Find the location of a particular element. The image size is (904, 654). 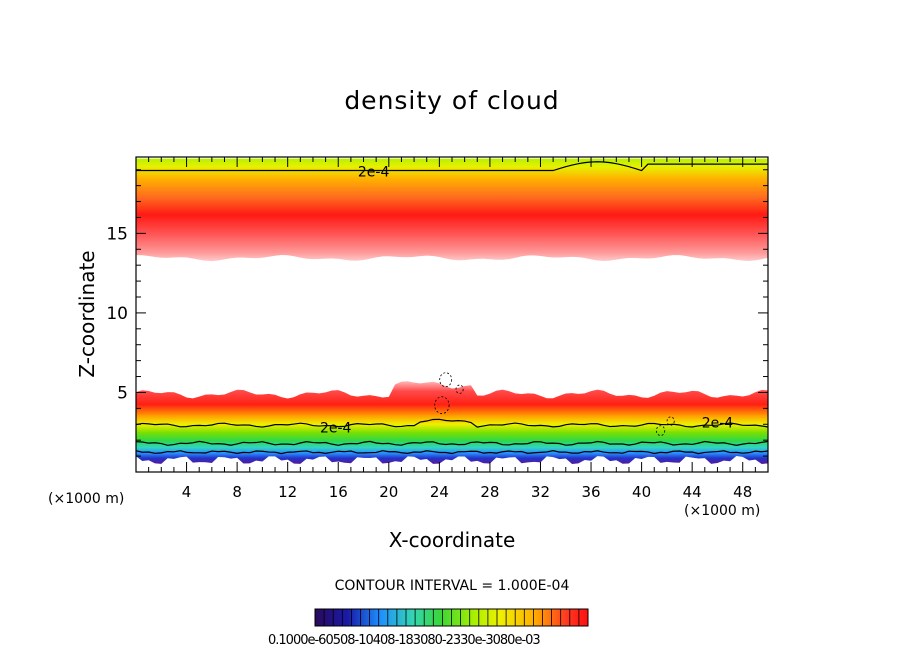

x-tick-label: 8 is located at coordinates (237, 492).